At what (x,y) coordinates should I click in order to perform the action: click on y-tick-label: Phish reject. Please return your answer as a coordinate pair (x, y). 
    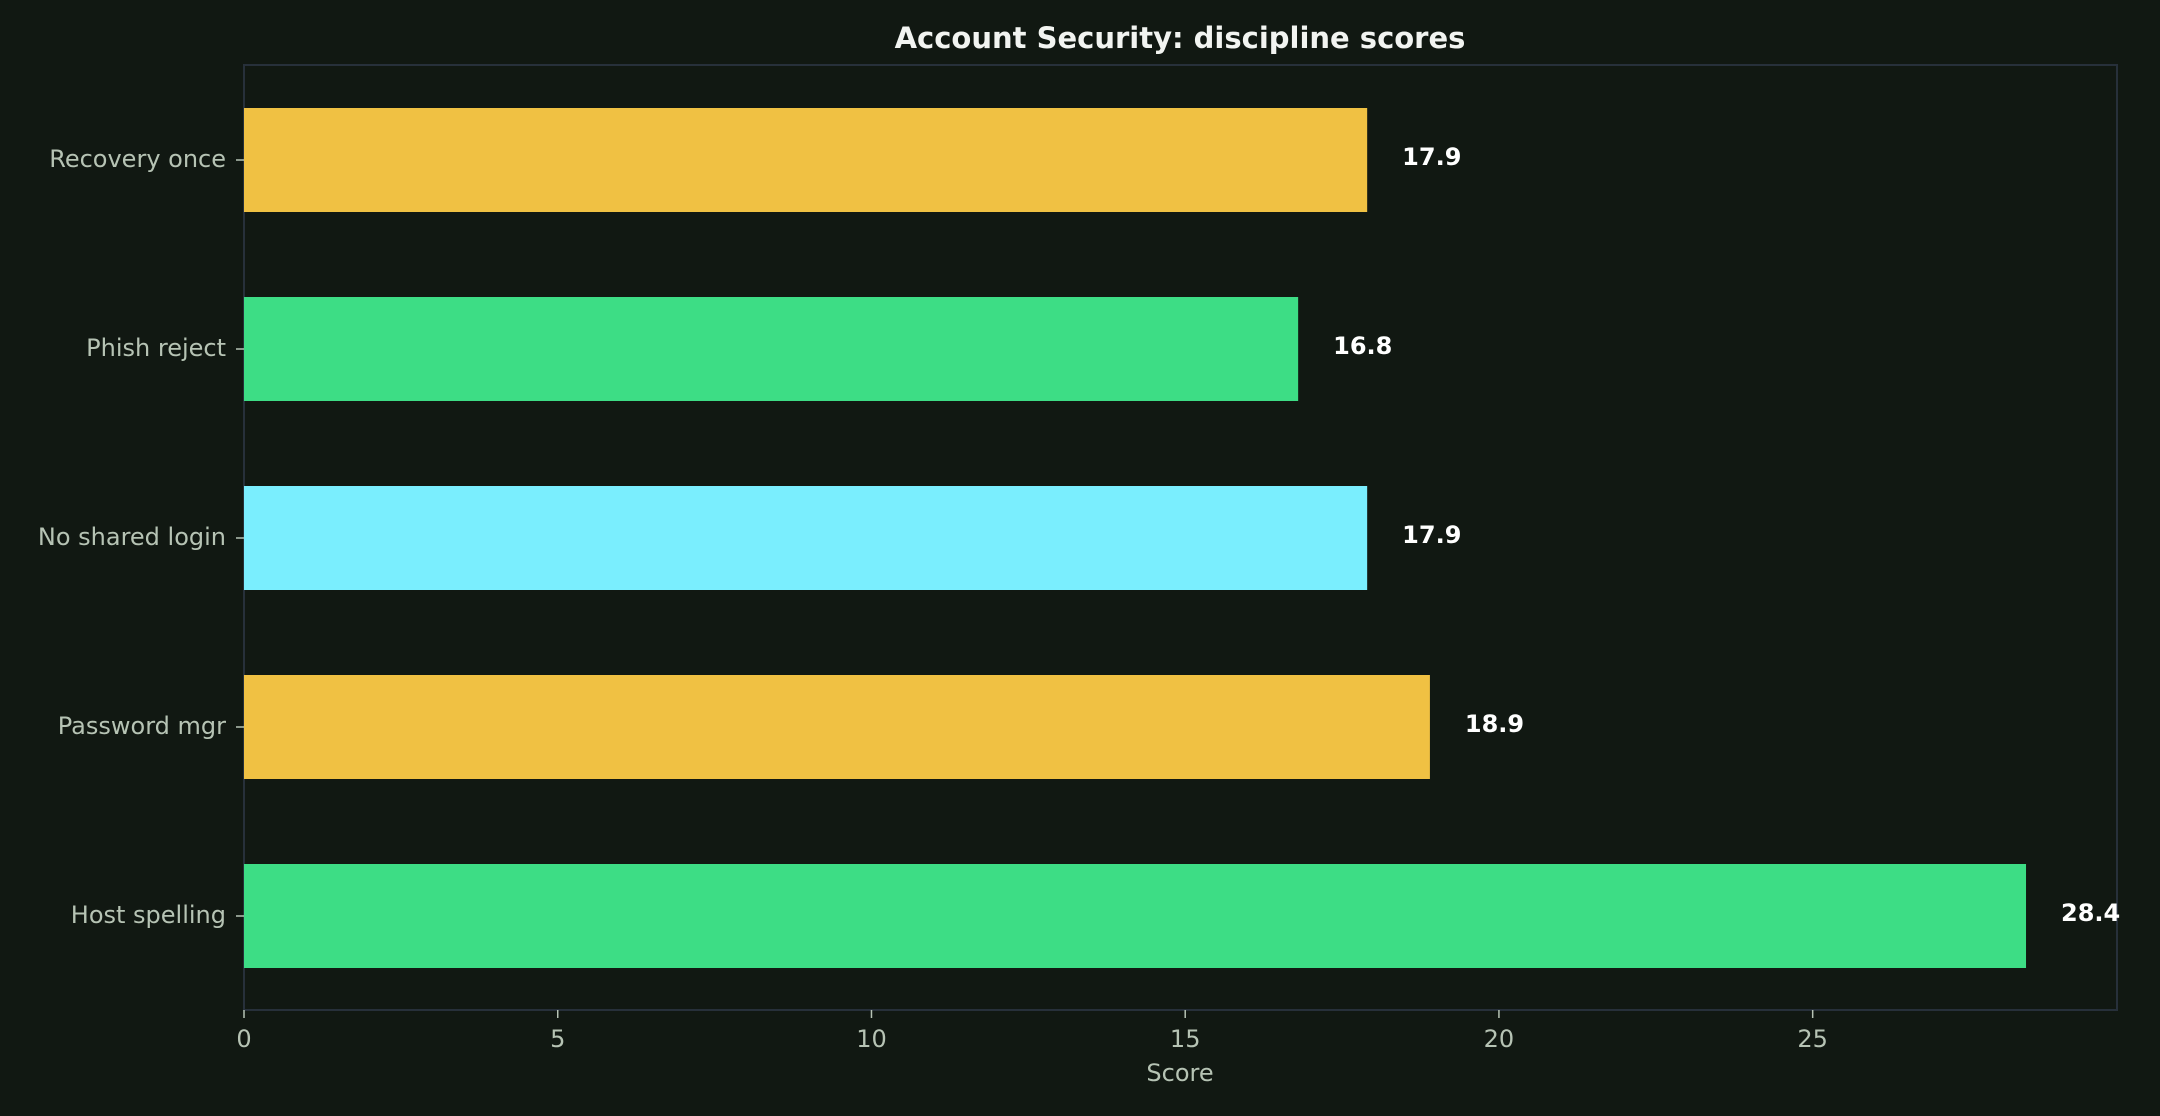
    Looking at the image, I should click on (156, 348).